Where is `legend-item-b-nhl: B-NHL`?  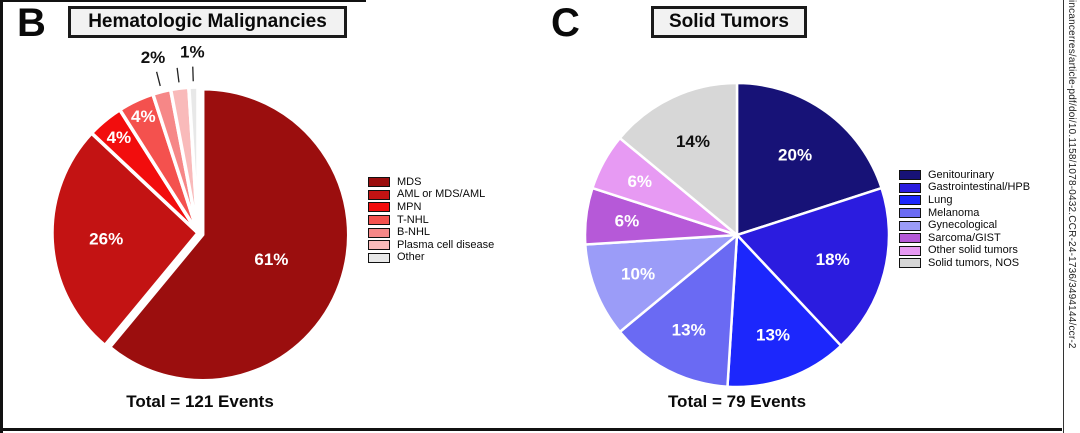 legend-item-b-nhl: B-NHL is located at coordinates (431, 232).